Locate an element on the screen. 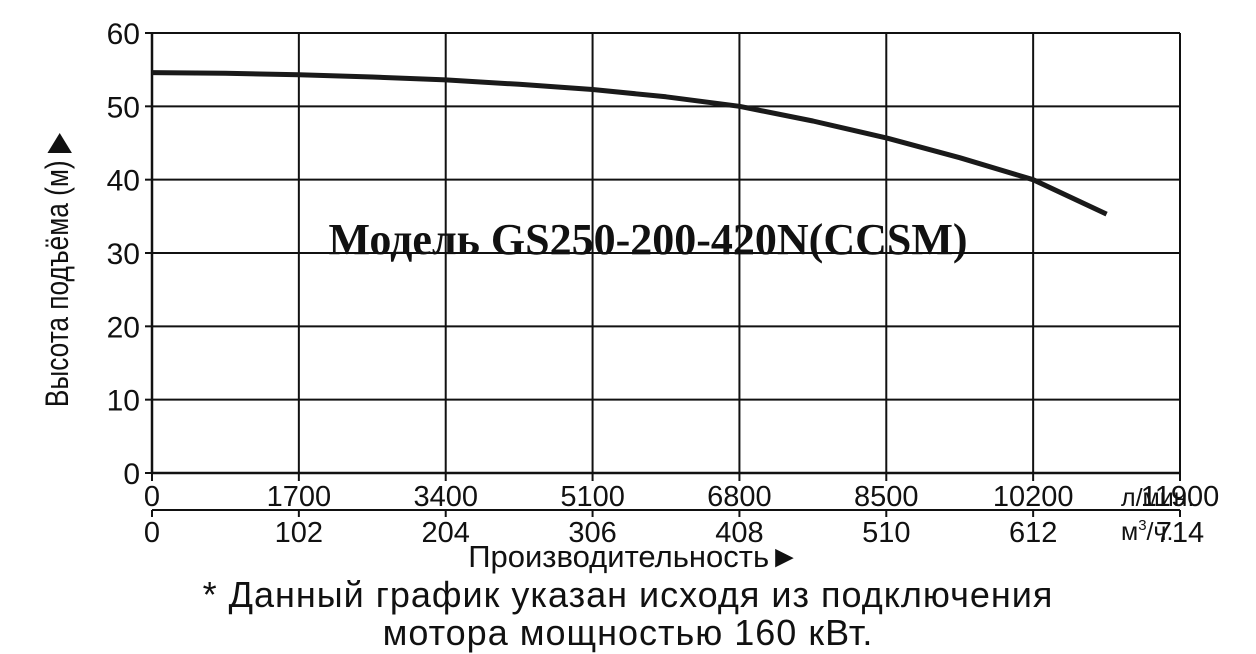 This screenshot has height=654, width=1256. x-axis-primary-unit: л/мин. is located at coordinates (1157, 498).